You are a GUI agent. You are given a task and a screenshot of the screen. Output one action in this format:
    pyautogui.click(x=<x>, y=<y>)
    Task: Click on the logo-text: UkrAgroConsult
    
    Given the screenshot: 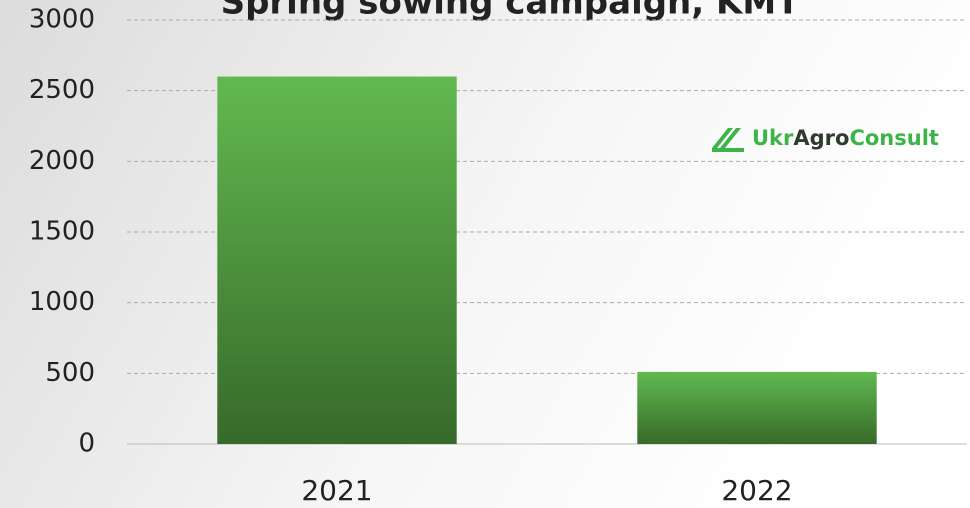 What is the action you would take?
    pyautogui.click(x=845, y=138)
    